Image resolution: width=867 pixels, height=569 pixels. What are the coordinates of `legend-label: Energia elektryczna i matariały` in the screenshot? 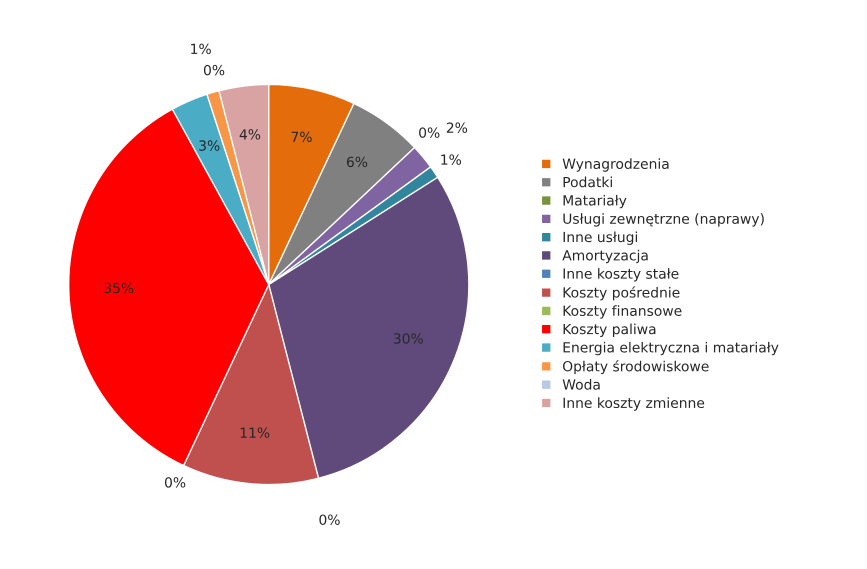 It's located at (671, 349).